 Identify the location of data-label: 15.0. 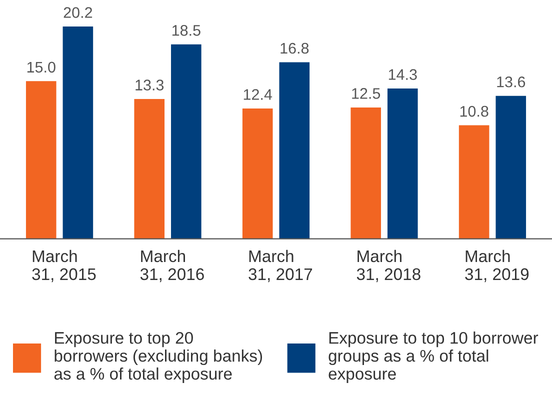
(41, 67).